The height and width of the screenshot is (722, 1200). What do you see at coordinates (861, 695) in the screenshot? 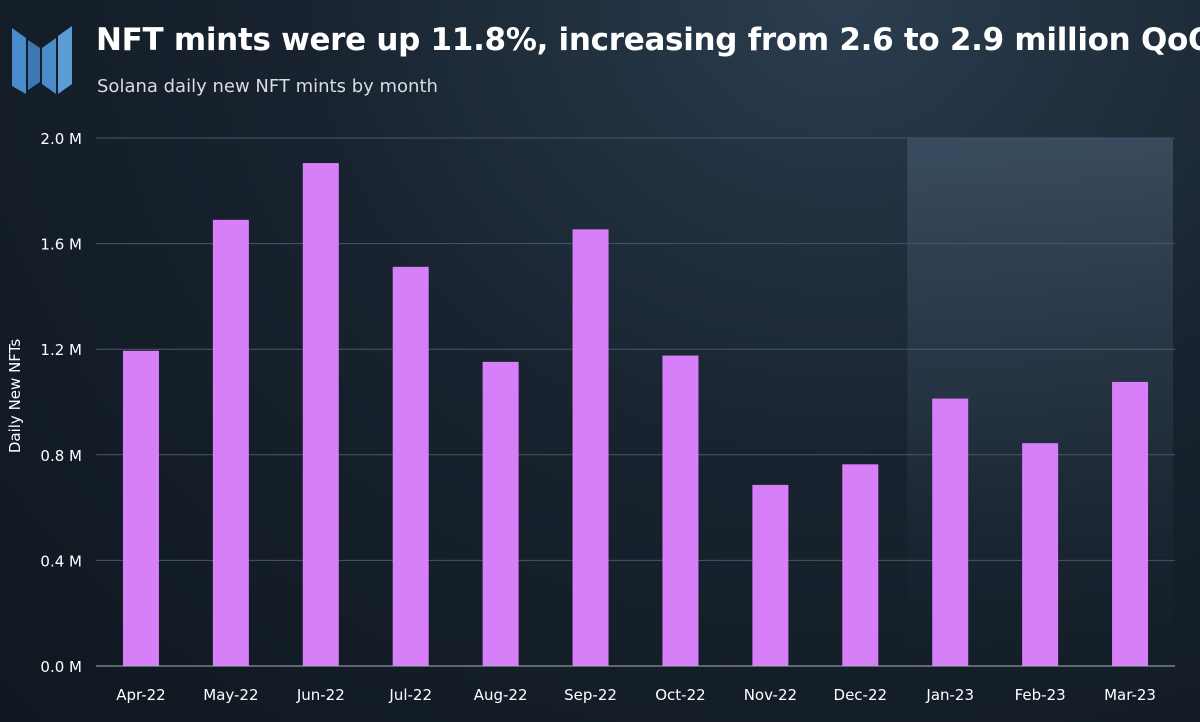
I see `x-tick-label: Dec-22` at bounding box center [861, 695].